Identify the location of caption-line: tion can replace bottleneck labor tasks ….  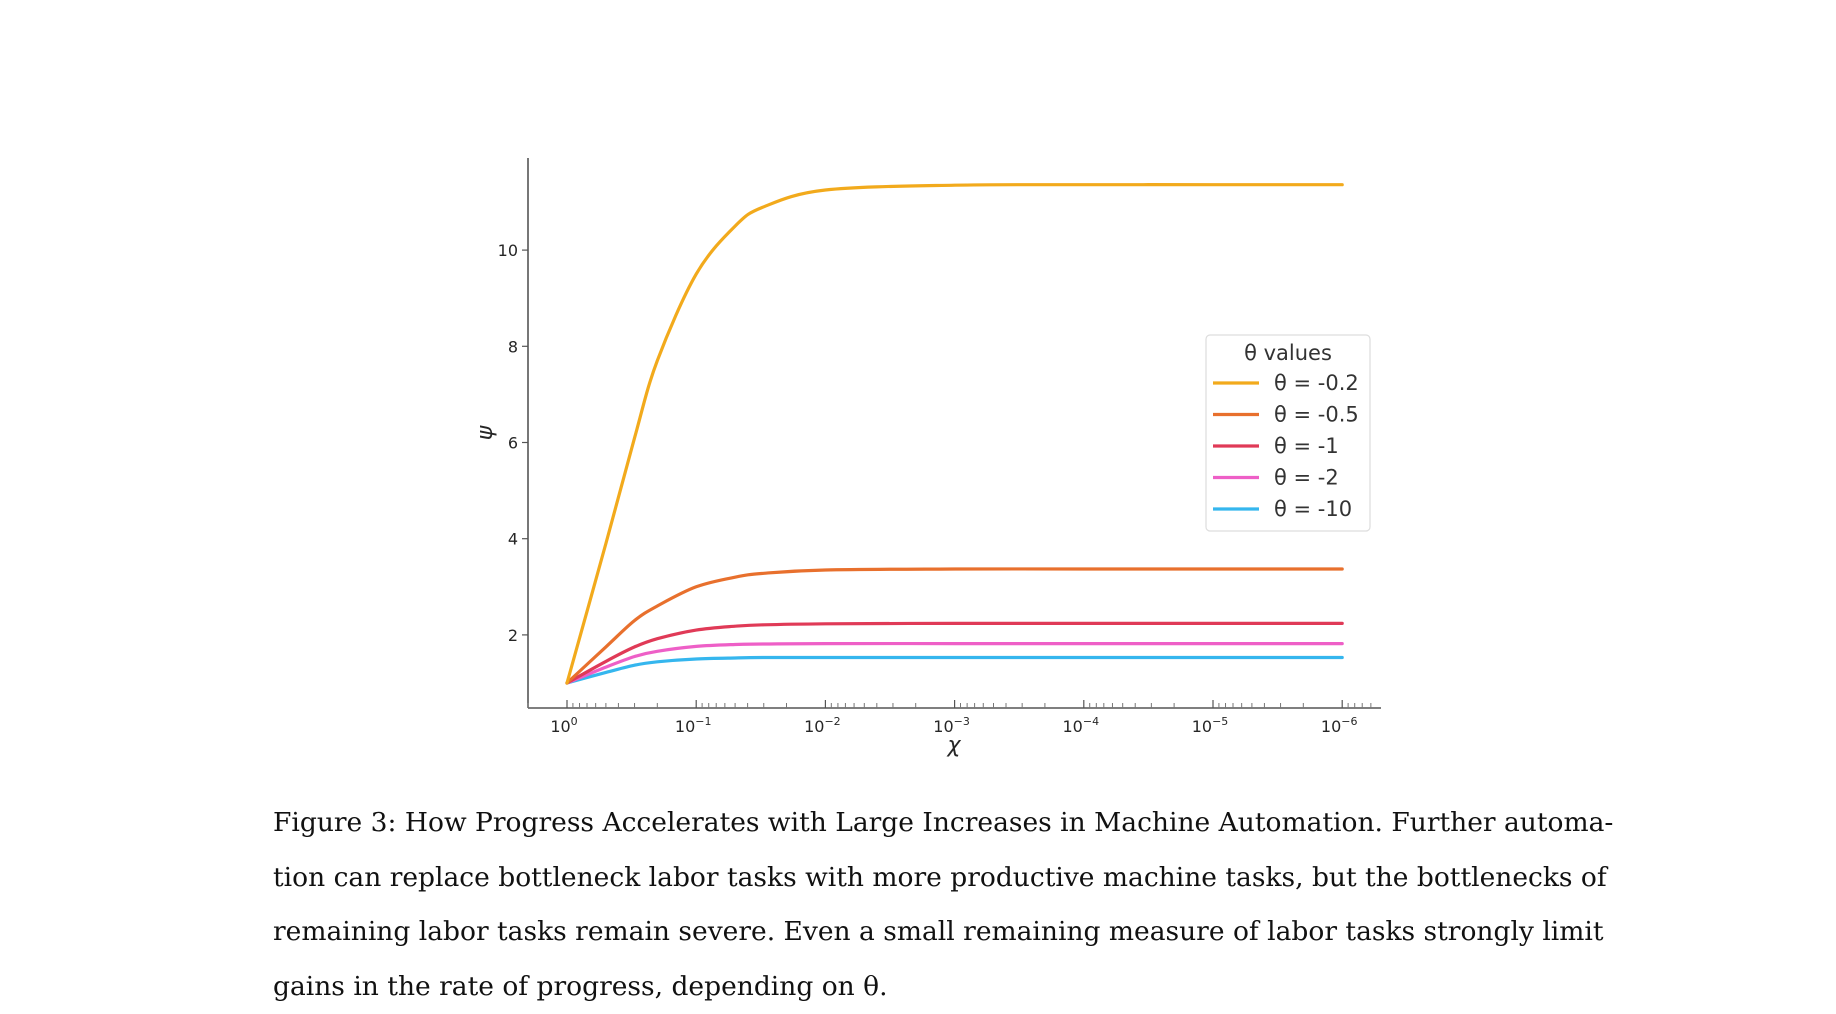
(928, 878).